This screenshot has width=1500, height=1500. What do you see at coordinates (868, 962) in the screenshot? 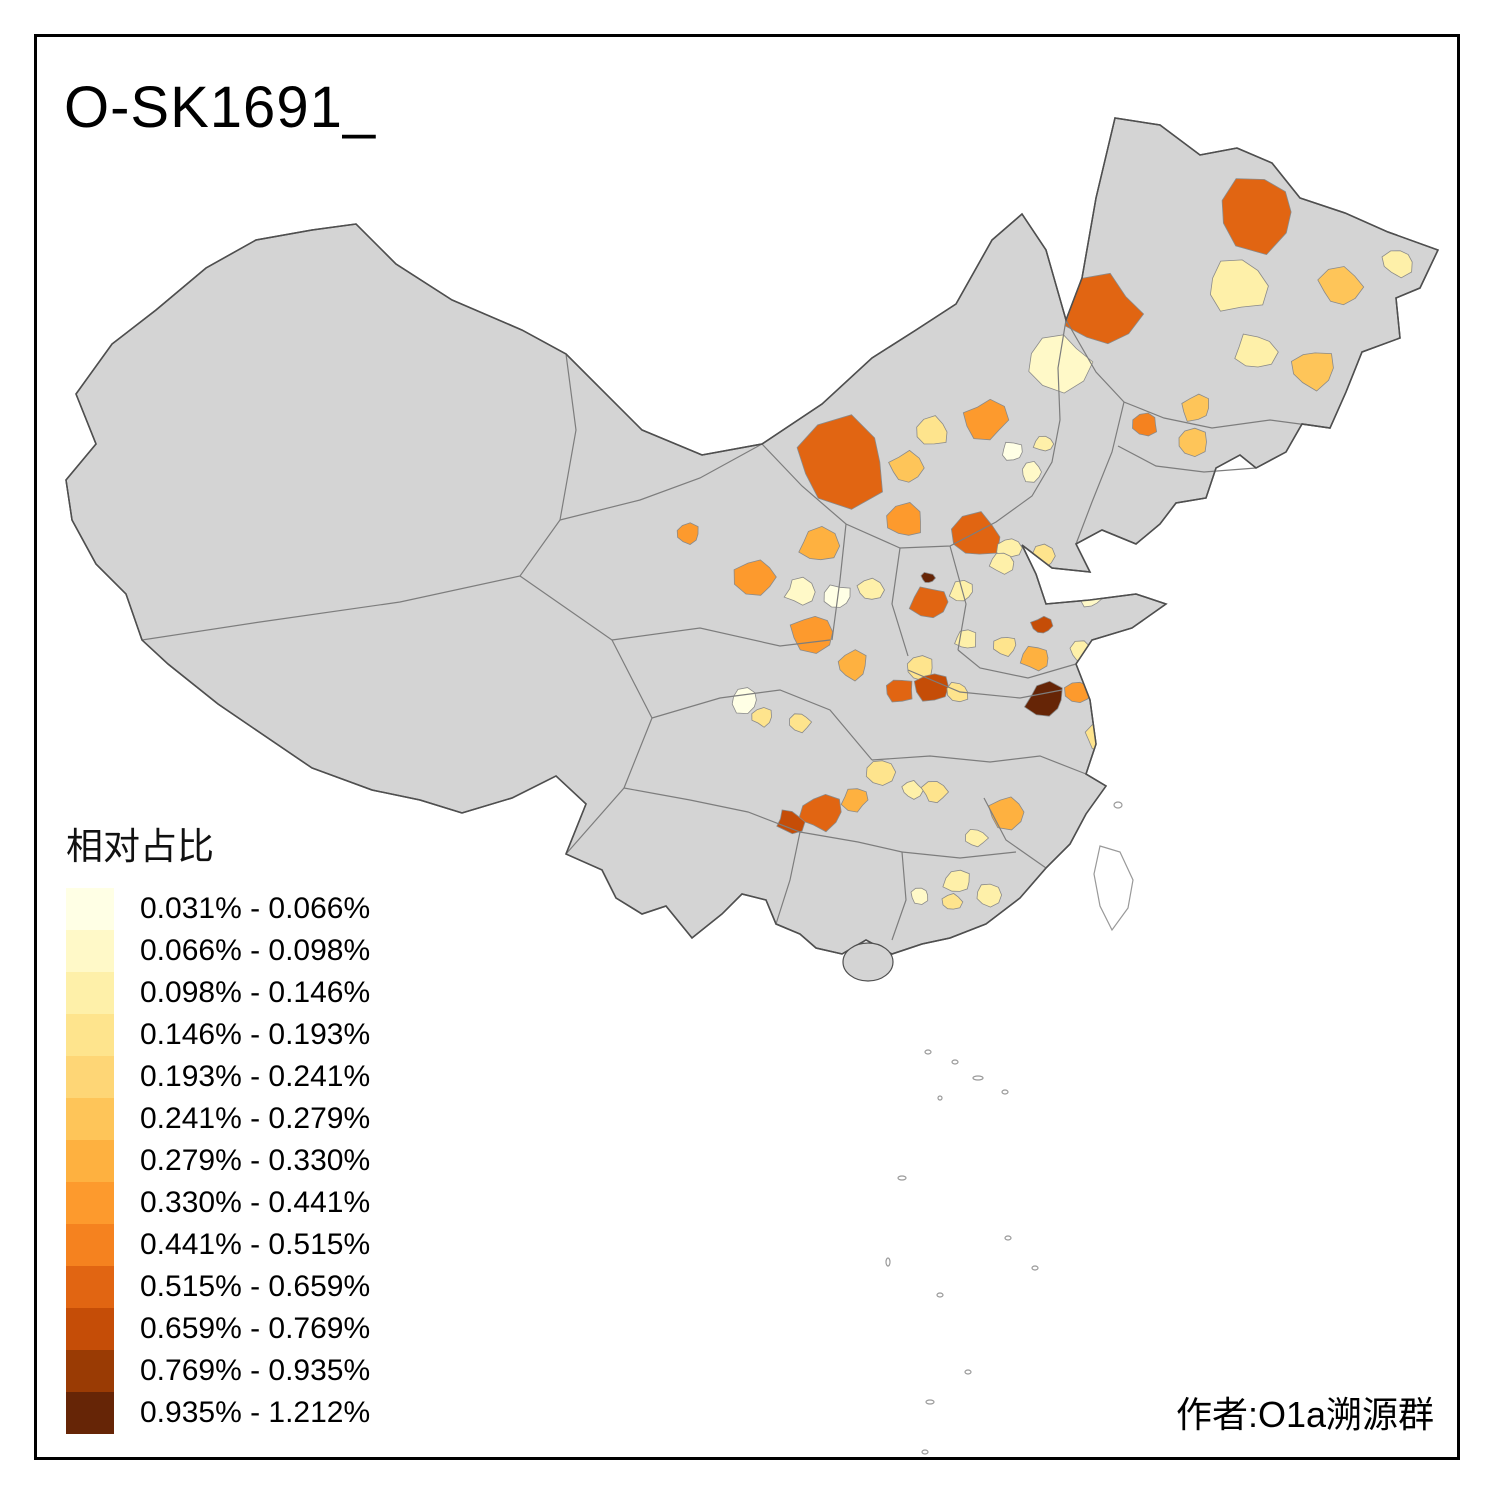
I see `hainan-island` at bounding box center [868, 962].